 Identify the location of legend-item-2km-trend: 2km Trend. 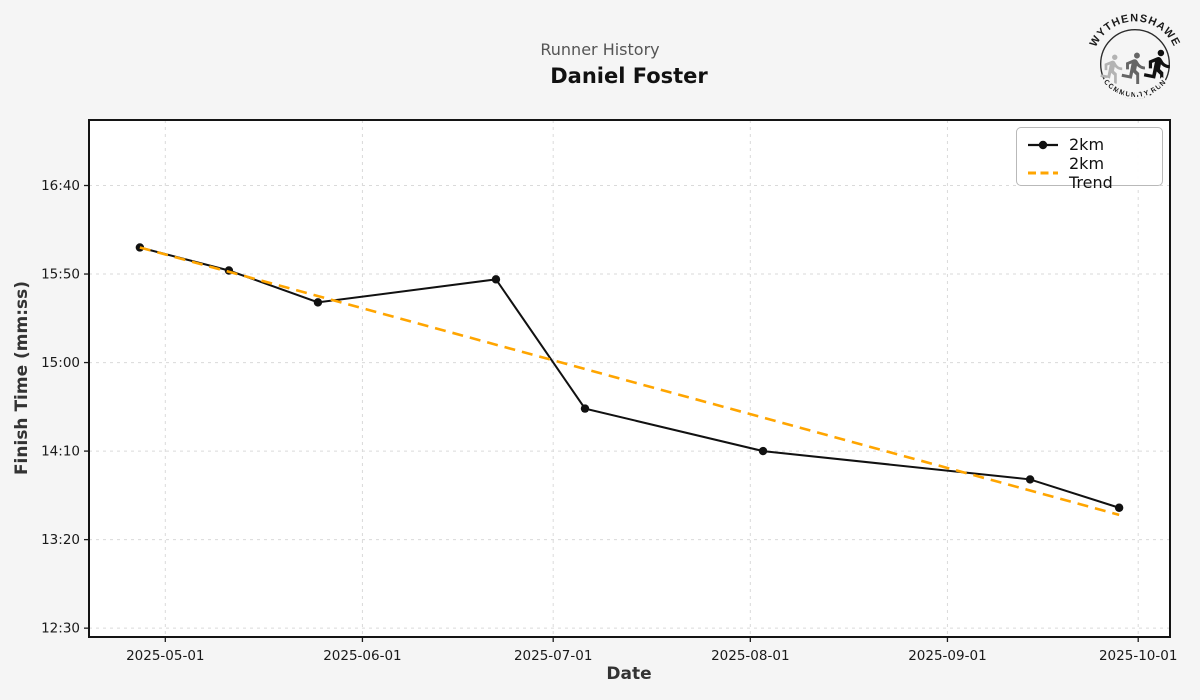
(1089, 173).